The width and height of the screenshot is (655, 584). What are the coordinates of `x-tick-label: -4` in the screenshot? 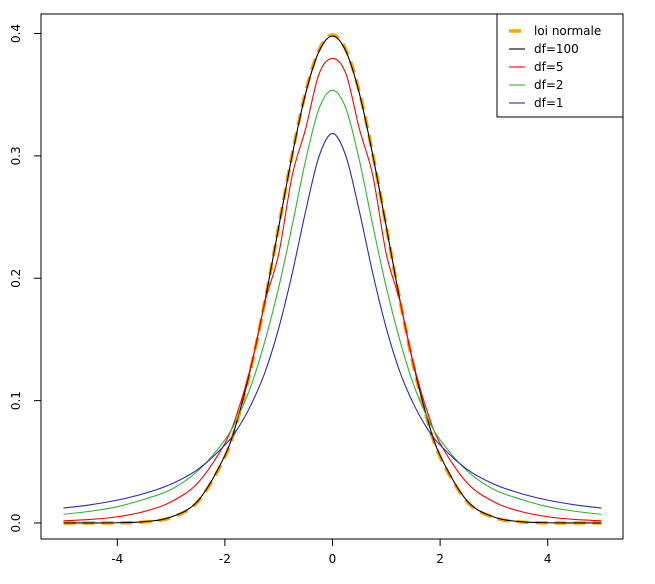 It's located at (117, 559).